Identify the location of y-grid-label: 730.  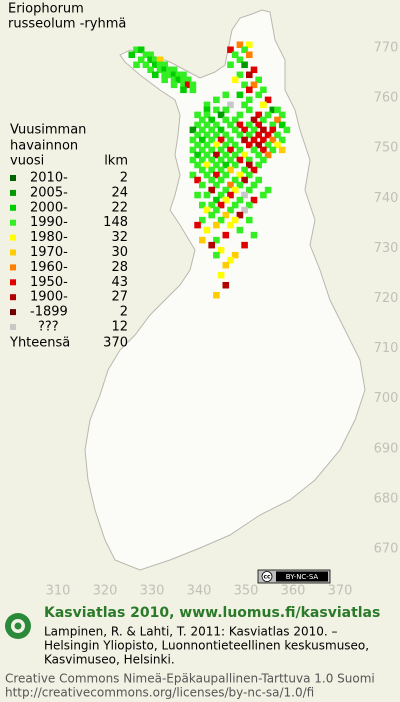
(386, 248).